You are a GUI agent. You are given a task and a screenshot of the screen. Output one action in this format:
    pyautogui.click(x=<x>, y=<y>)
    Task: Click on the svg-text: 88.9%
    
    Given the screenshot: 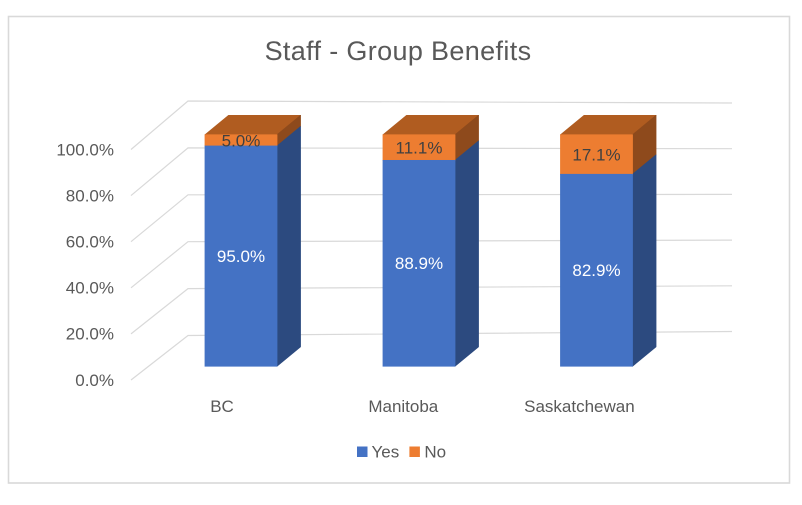 What is the action you would take?
    pyautogui.click(x=419, y=263)
    